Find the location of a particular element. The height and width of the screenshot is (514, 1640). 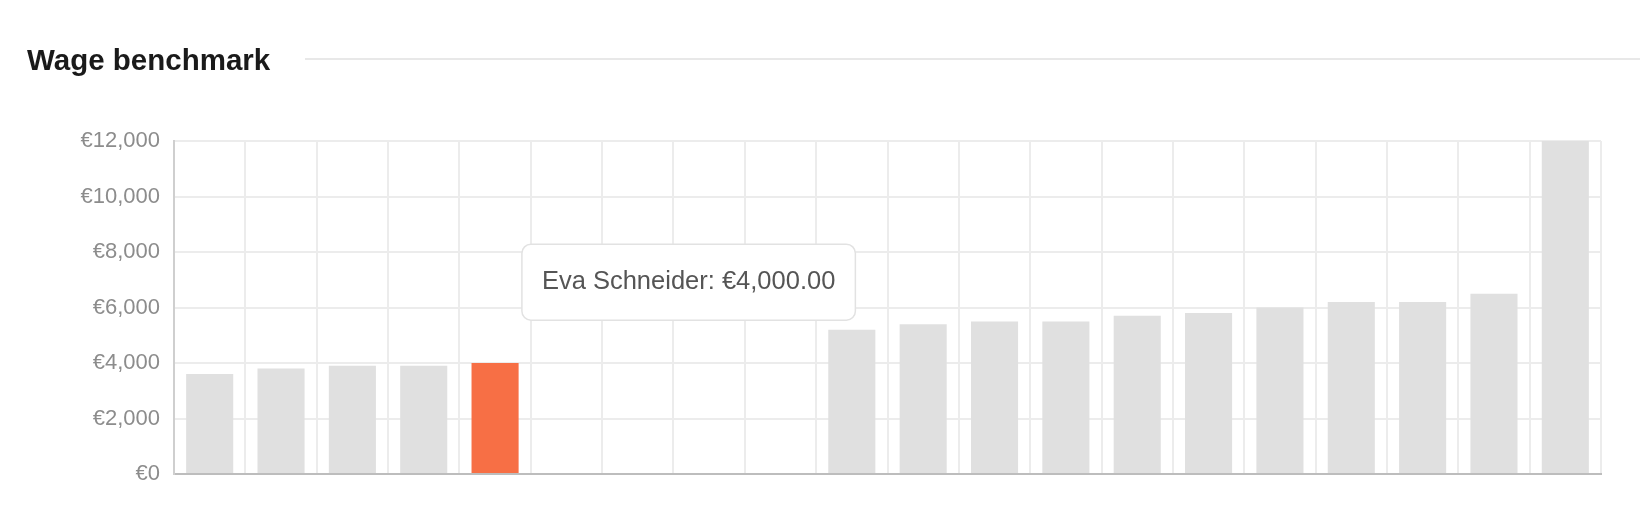

y-tick-label: €4,000 is located at coordinates (126, 362).